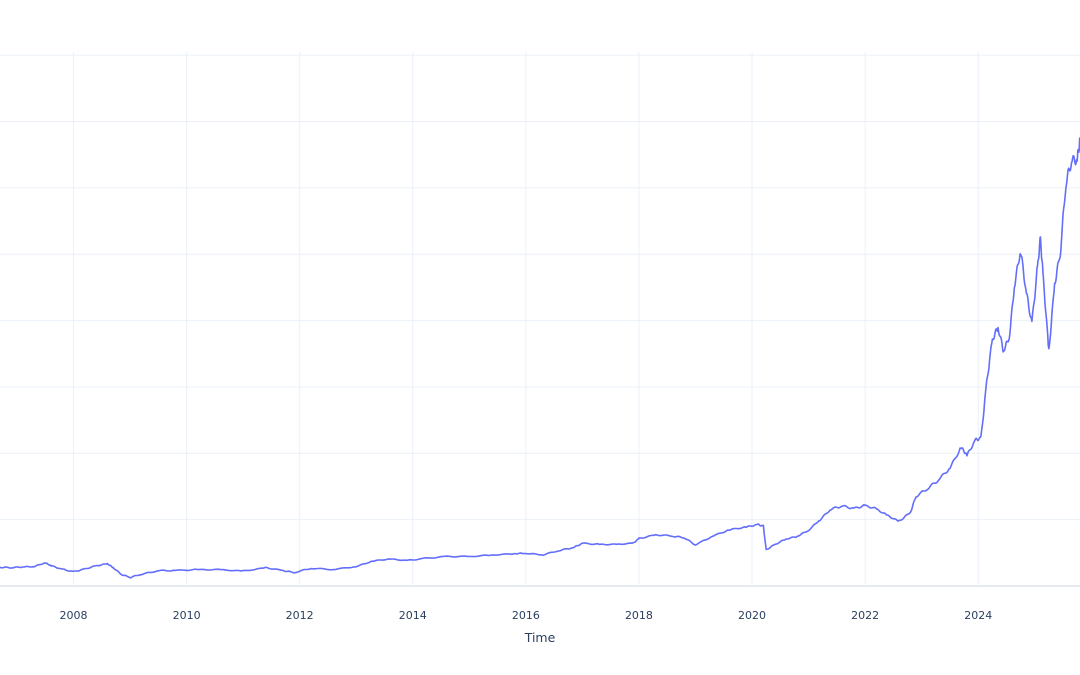 The height and width of the screenshot is (675, 1080). I want to click on x-tick-label: 2014, so click(413, 615).